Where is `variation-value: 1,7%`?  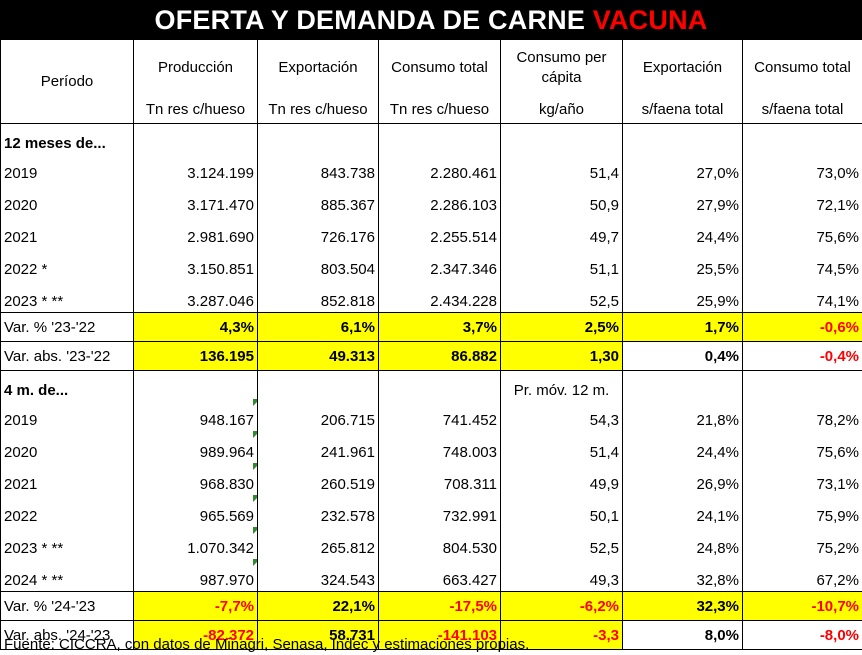 variation-value: 1,7% is located at coordinates (682, 327).